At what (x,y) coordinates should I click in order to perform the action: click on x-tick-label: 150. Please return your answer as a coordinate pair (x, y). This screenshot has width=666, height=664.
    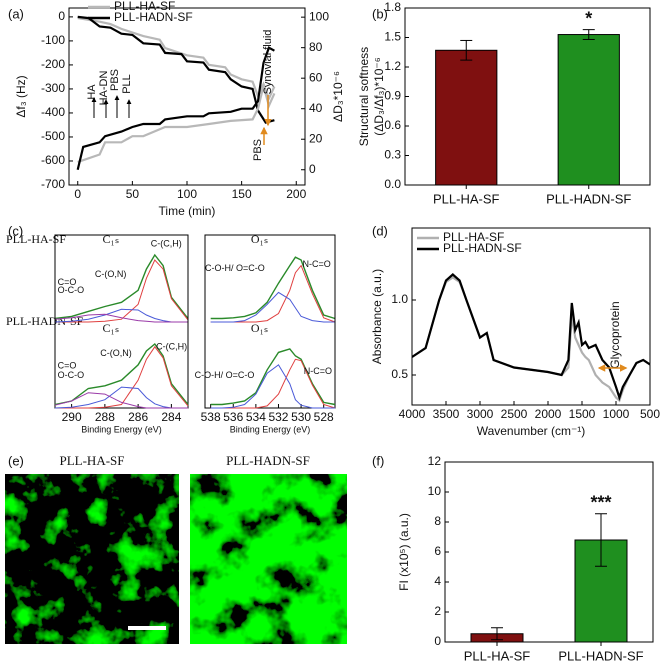
    Looking at the image, I should click on (242, 194).